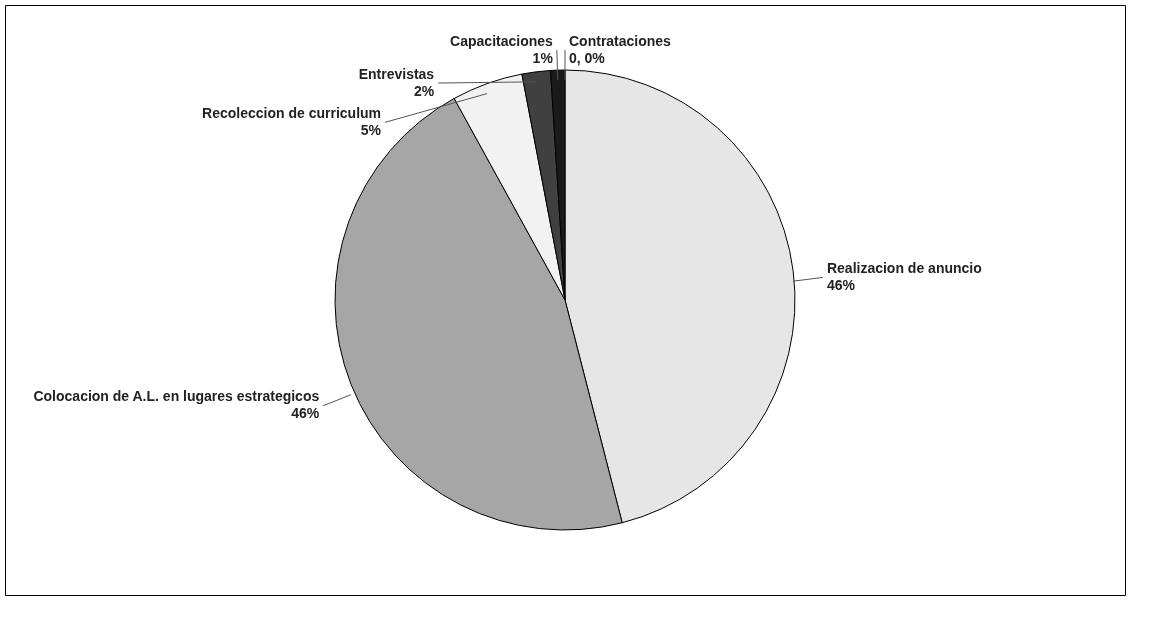 The image size is (1165, 631). What do you see at coordinates (587, 57) in the screenshot?
I see `text: 0, 0%` at bounding box center [587, 57].